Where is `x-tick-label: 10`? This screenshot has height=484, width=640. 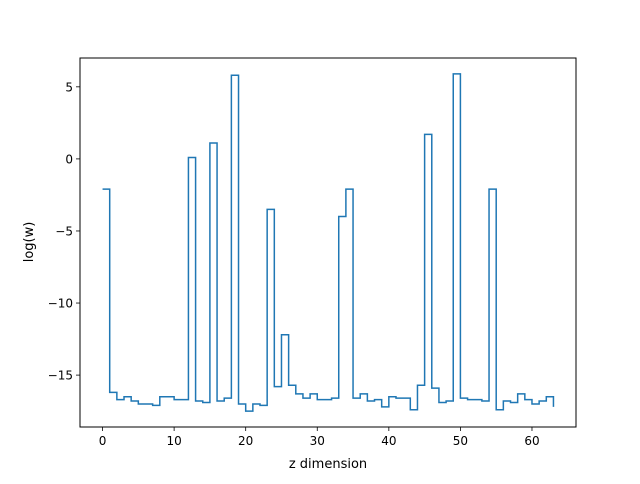
x-tick-label: 10 is located at coordinates (173, 441).